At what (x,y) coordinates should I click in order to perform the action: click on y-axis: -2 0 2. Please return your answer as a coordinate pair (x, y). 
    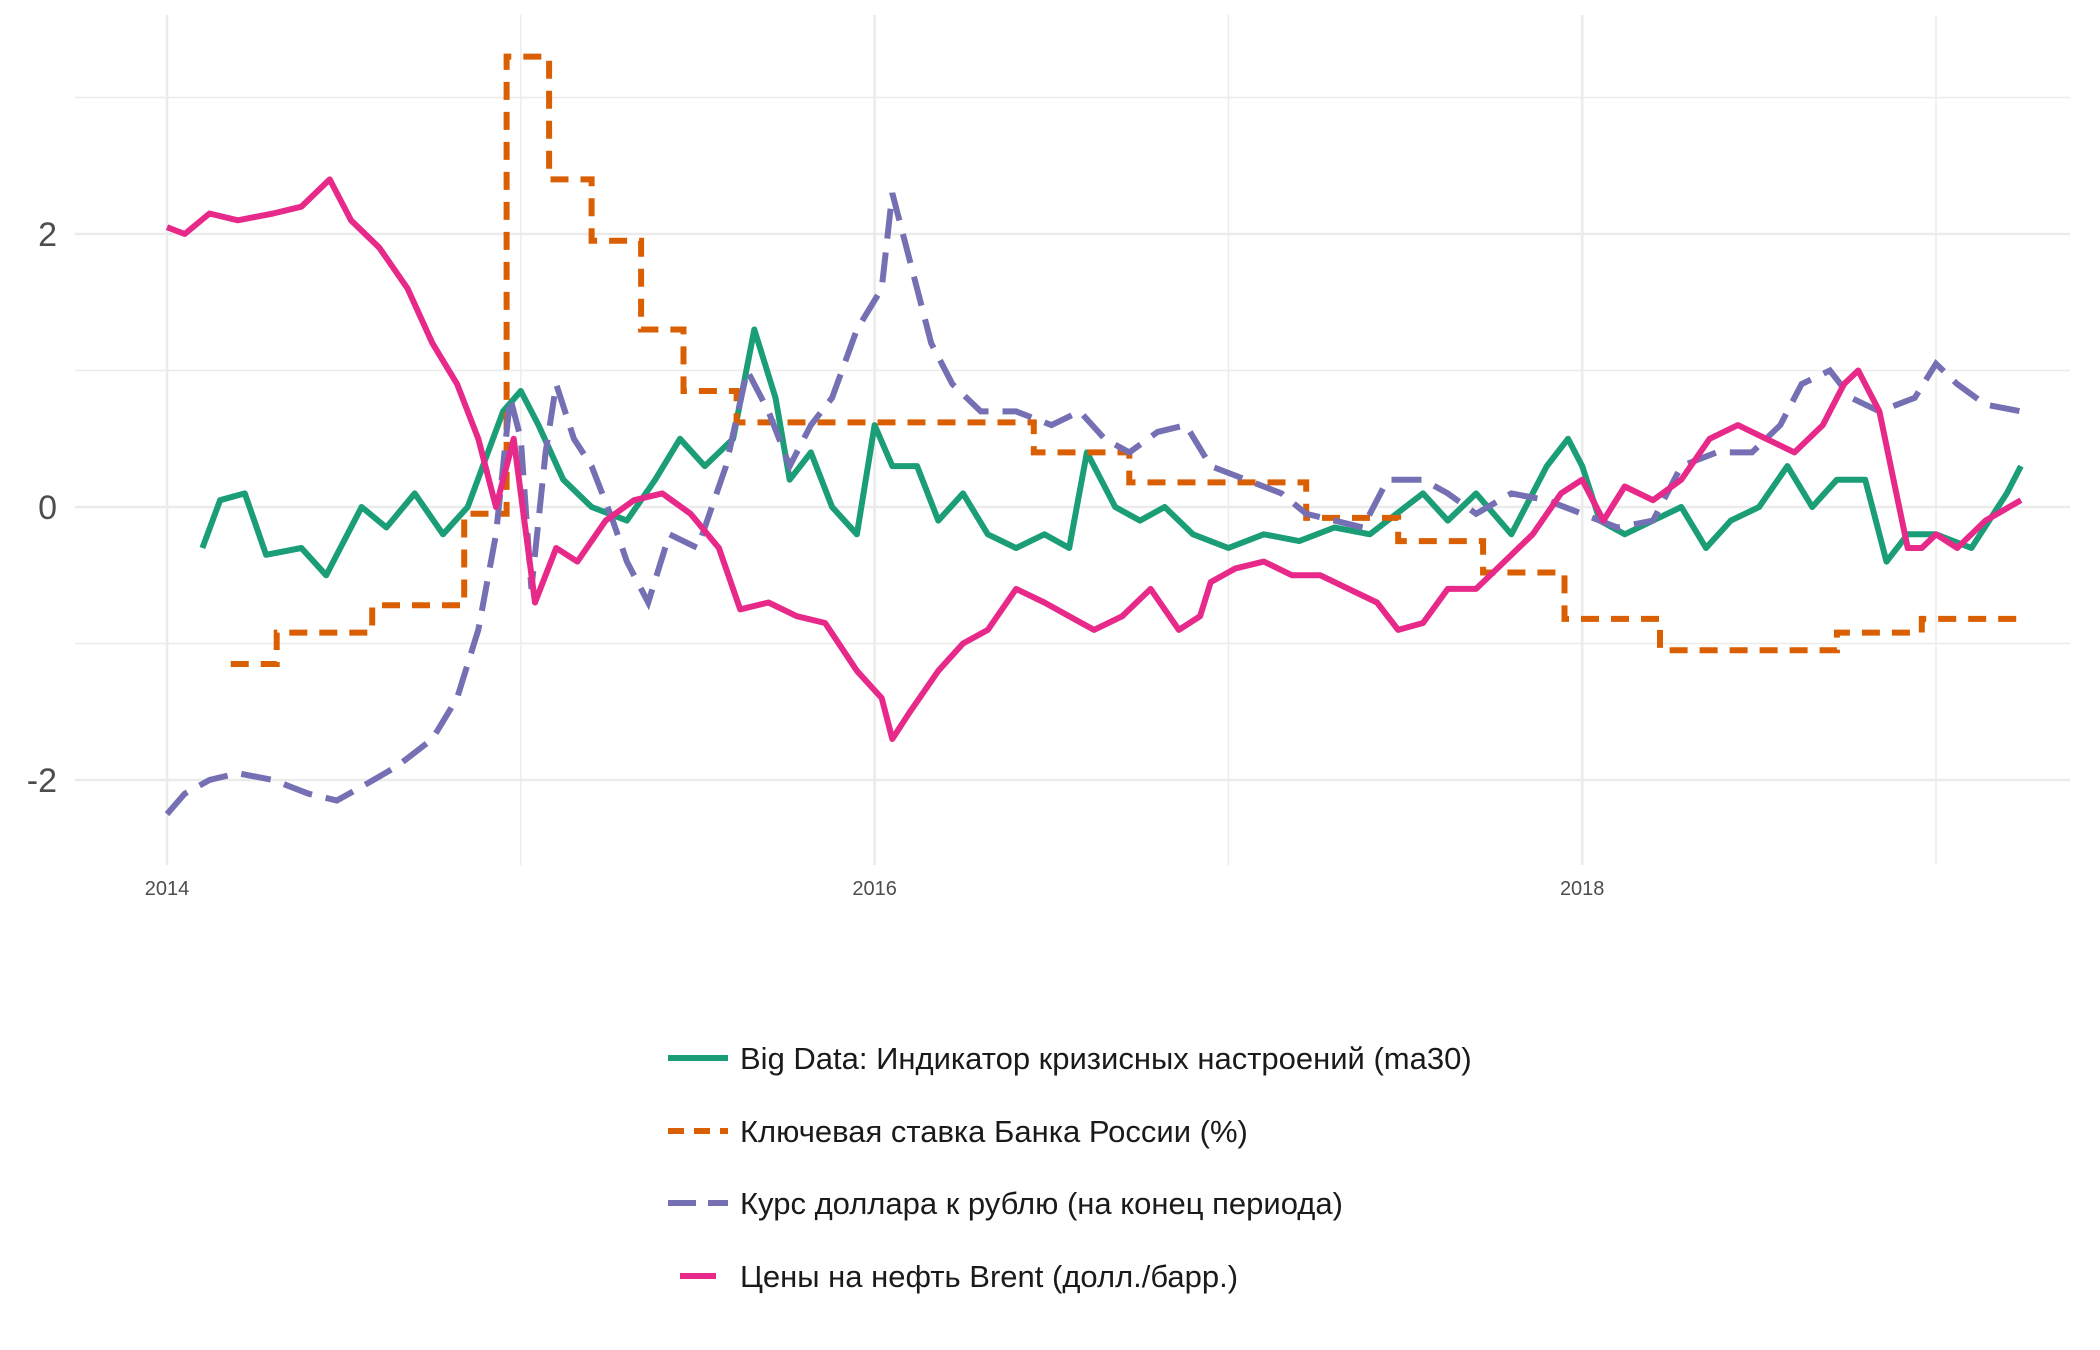
    Looking at the image, I should click on (42, 508).